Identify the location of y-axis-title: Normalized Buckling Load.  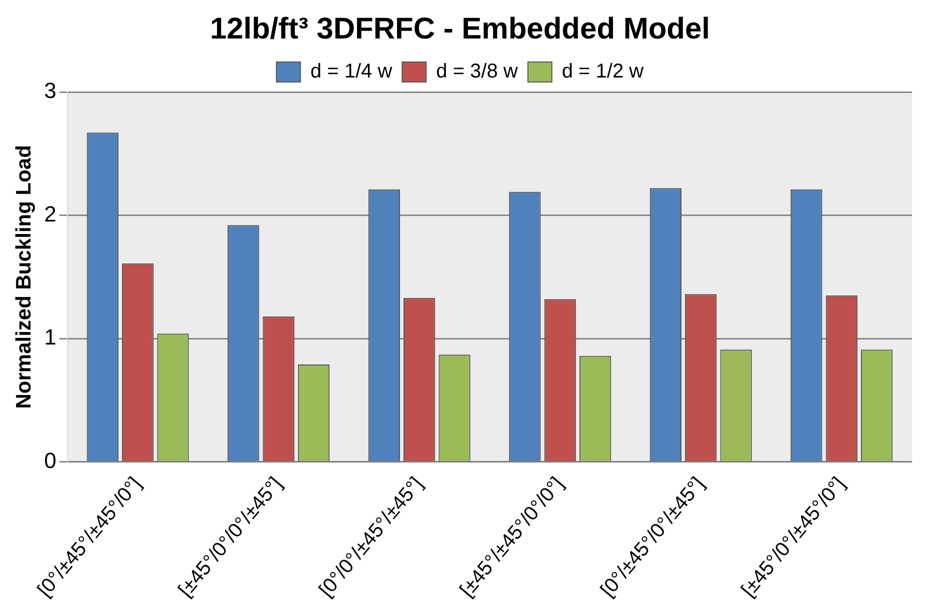
(24, 277).